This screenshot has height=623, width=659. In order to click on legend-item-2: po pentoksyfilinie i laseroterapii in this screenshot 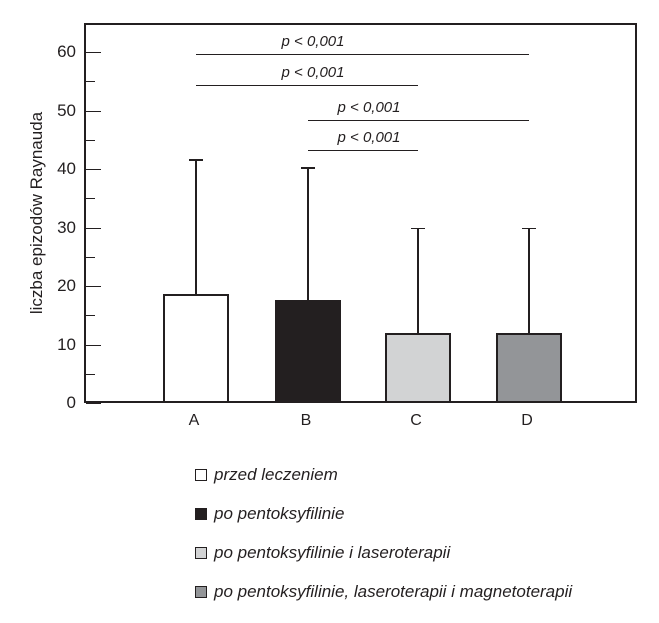, I will do `click(383, 552)`.